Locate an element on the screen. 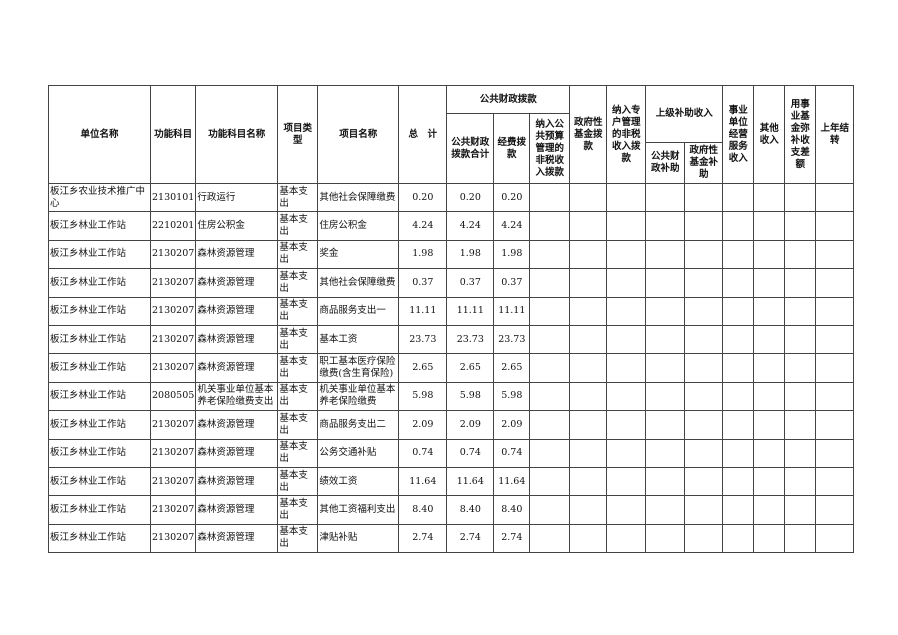 This screenshot has width=898, height=635. cell-total: 23.73 is located at coordinates (423, 339).